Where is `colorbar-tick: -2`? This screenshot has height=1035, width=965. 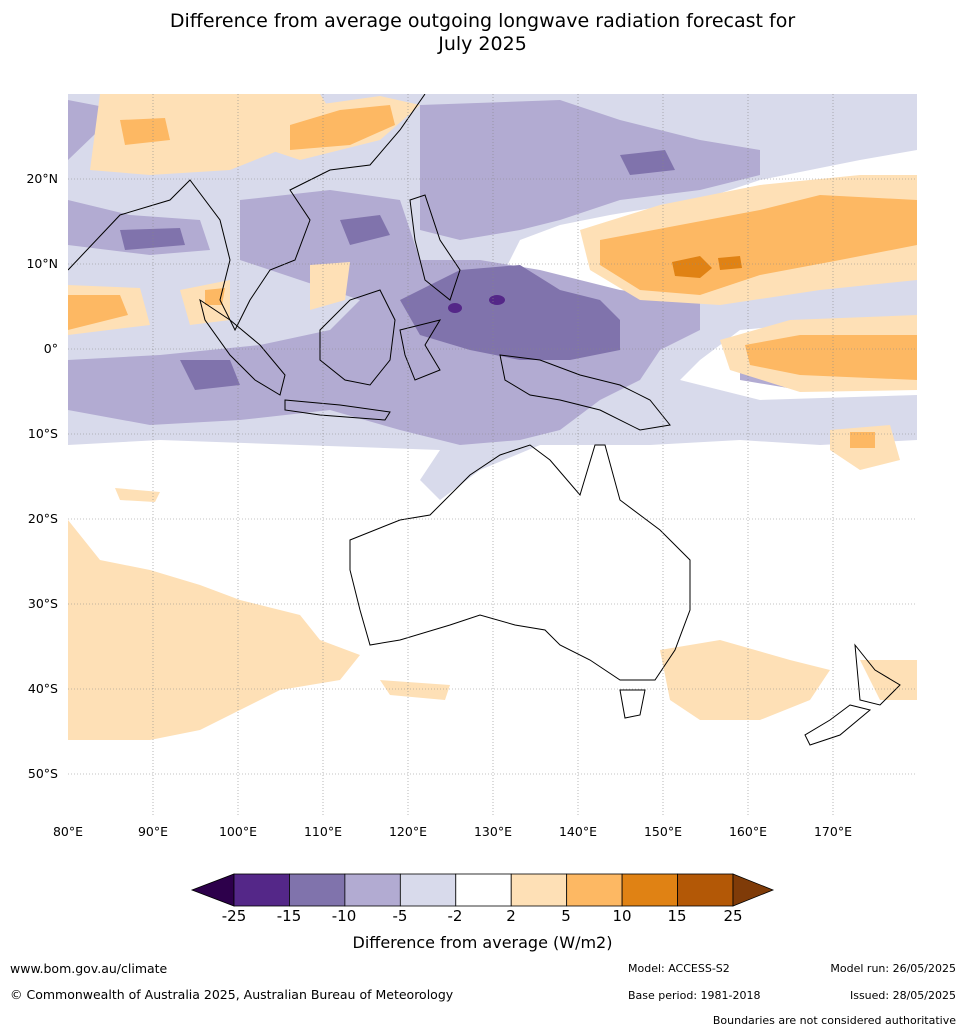 colorbar-tick: -2 is located at coordinates (455, 916).